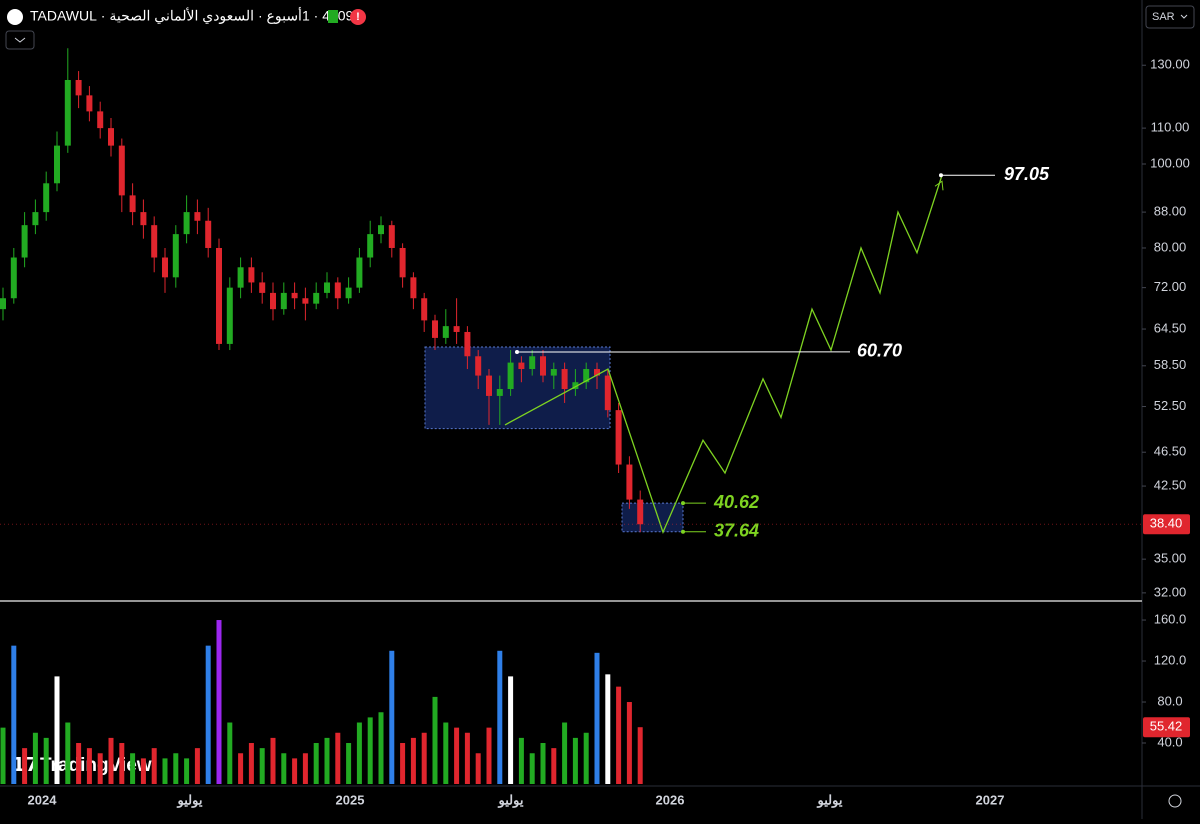 The height and width of the screenshot is (824, 1200). Describe the element at coordinates (1170, 405) in the screenshot. I see `y-tick-label: 52.50` at that location.